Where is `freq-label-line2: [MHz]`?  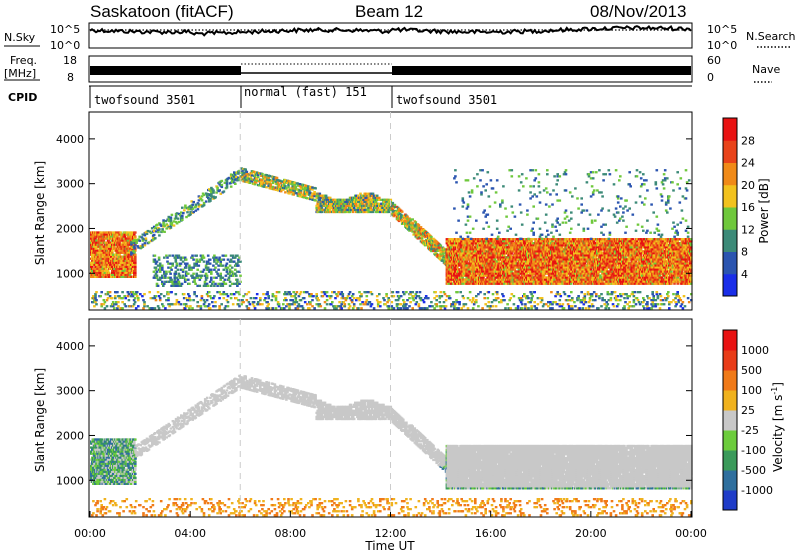
freq-label-line2: [MHz] is located at coordinates (20, 73).